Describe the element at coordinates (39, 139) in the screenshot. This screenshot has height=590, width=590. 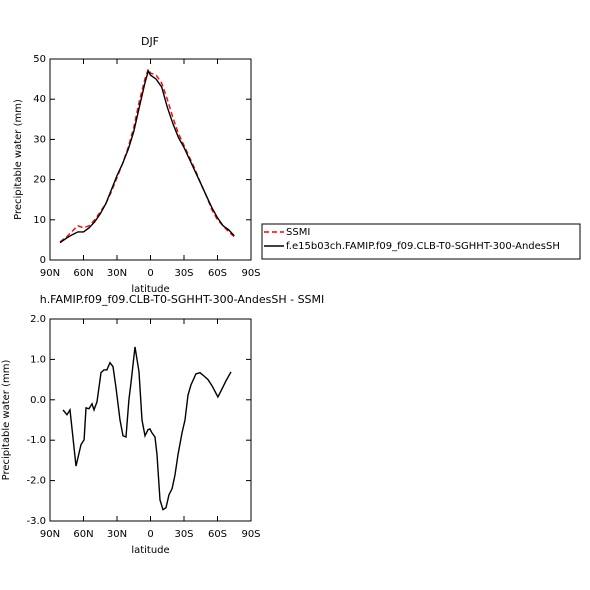
I see `y-tick-label: 30` at that location.